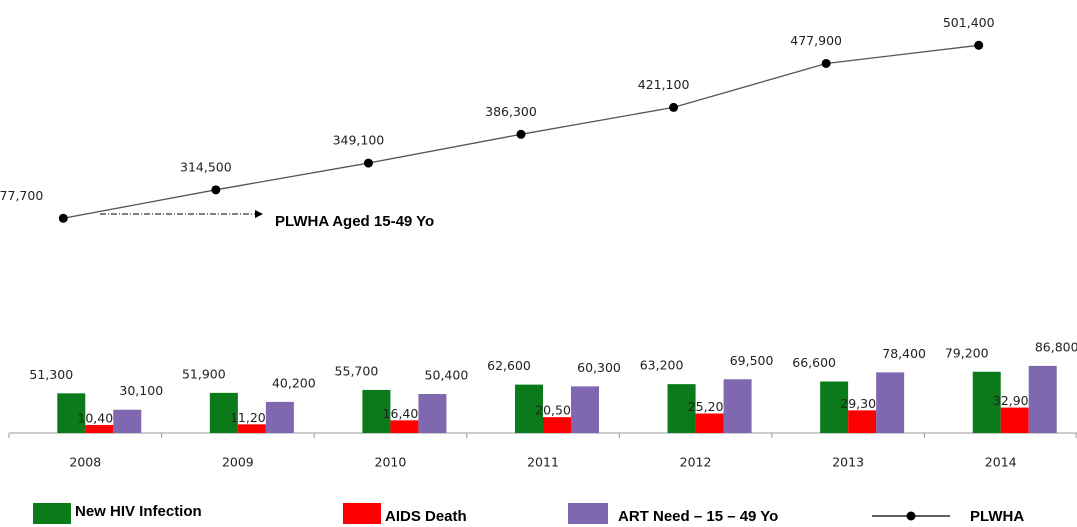  I want to click on data-label: 66,600, so click(814, 362).